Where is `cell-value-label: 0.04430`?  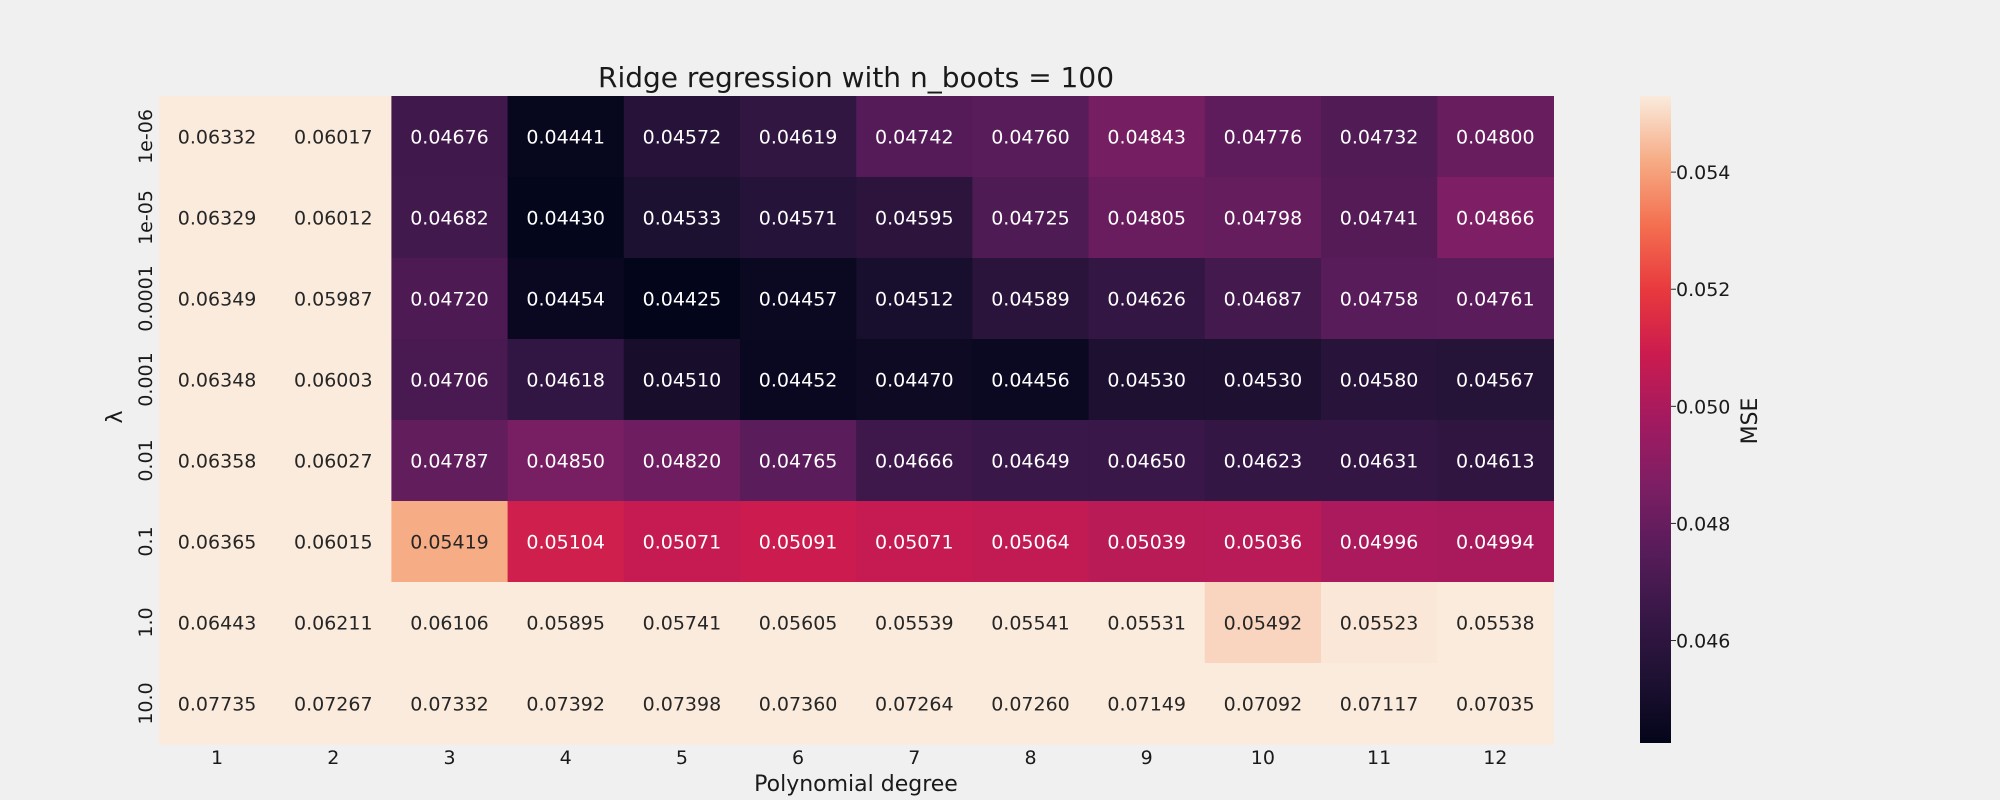 cell-value-label: 0.04430 is located at coordinates (565, 219).